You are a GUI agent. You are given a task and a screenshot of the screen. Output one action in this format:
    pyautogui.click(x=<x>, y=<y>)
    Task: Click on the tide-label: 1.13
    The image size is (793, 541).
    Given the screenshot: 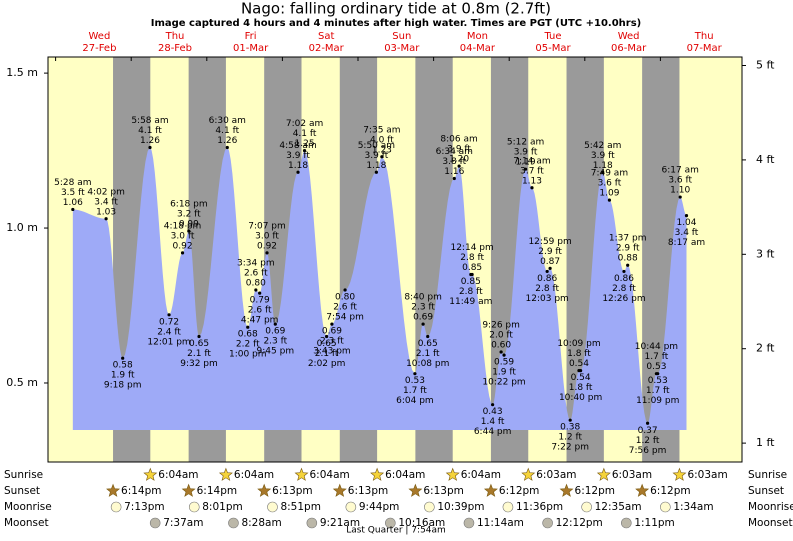 What is the action you would take?
    pyautogui.click(x=532, y=181)
    